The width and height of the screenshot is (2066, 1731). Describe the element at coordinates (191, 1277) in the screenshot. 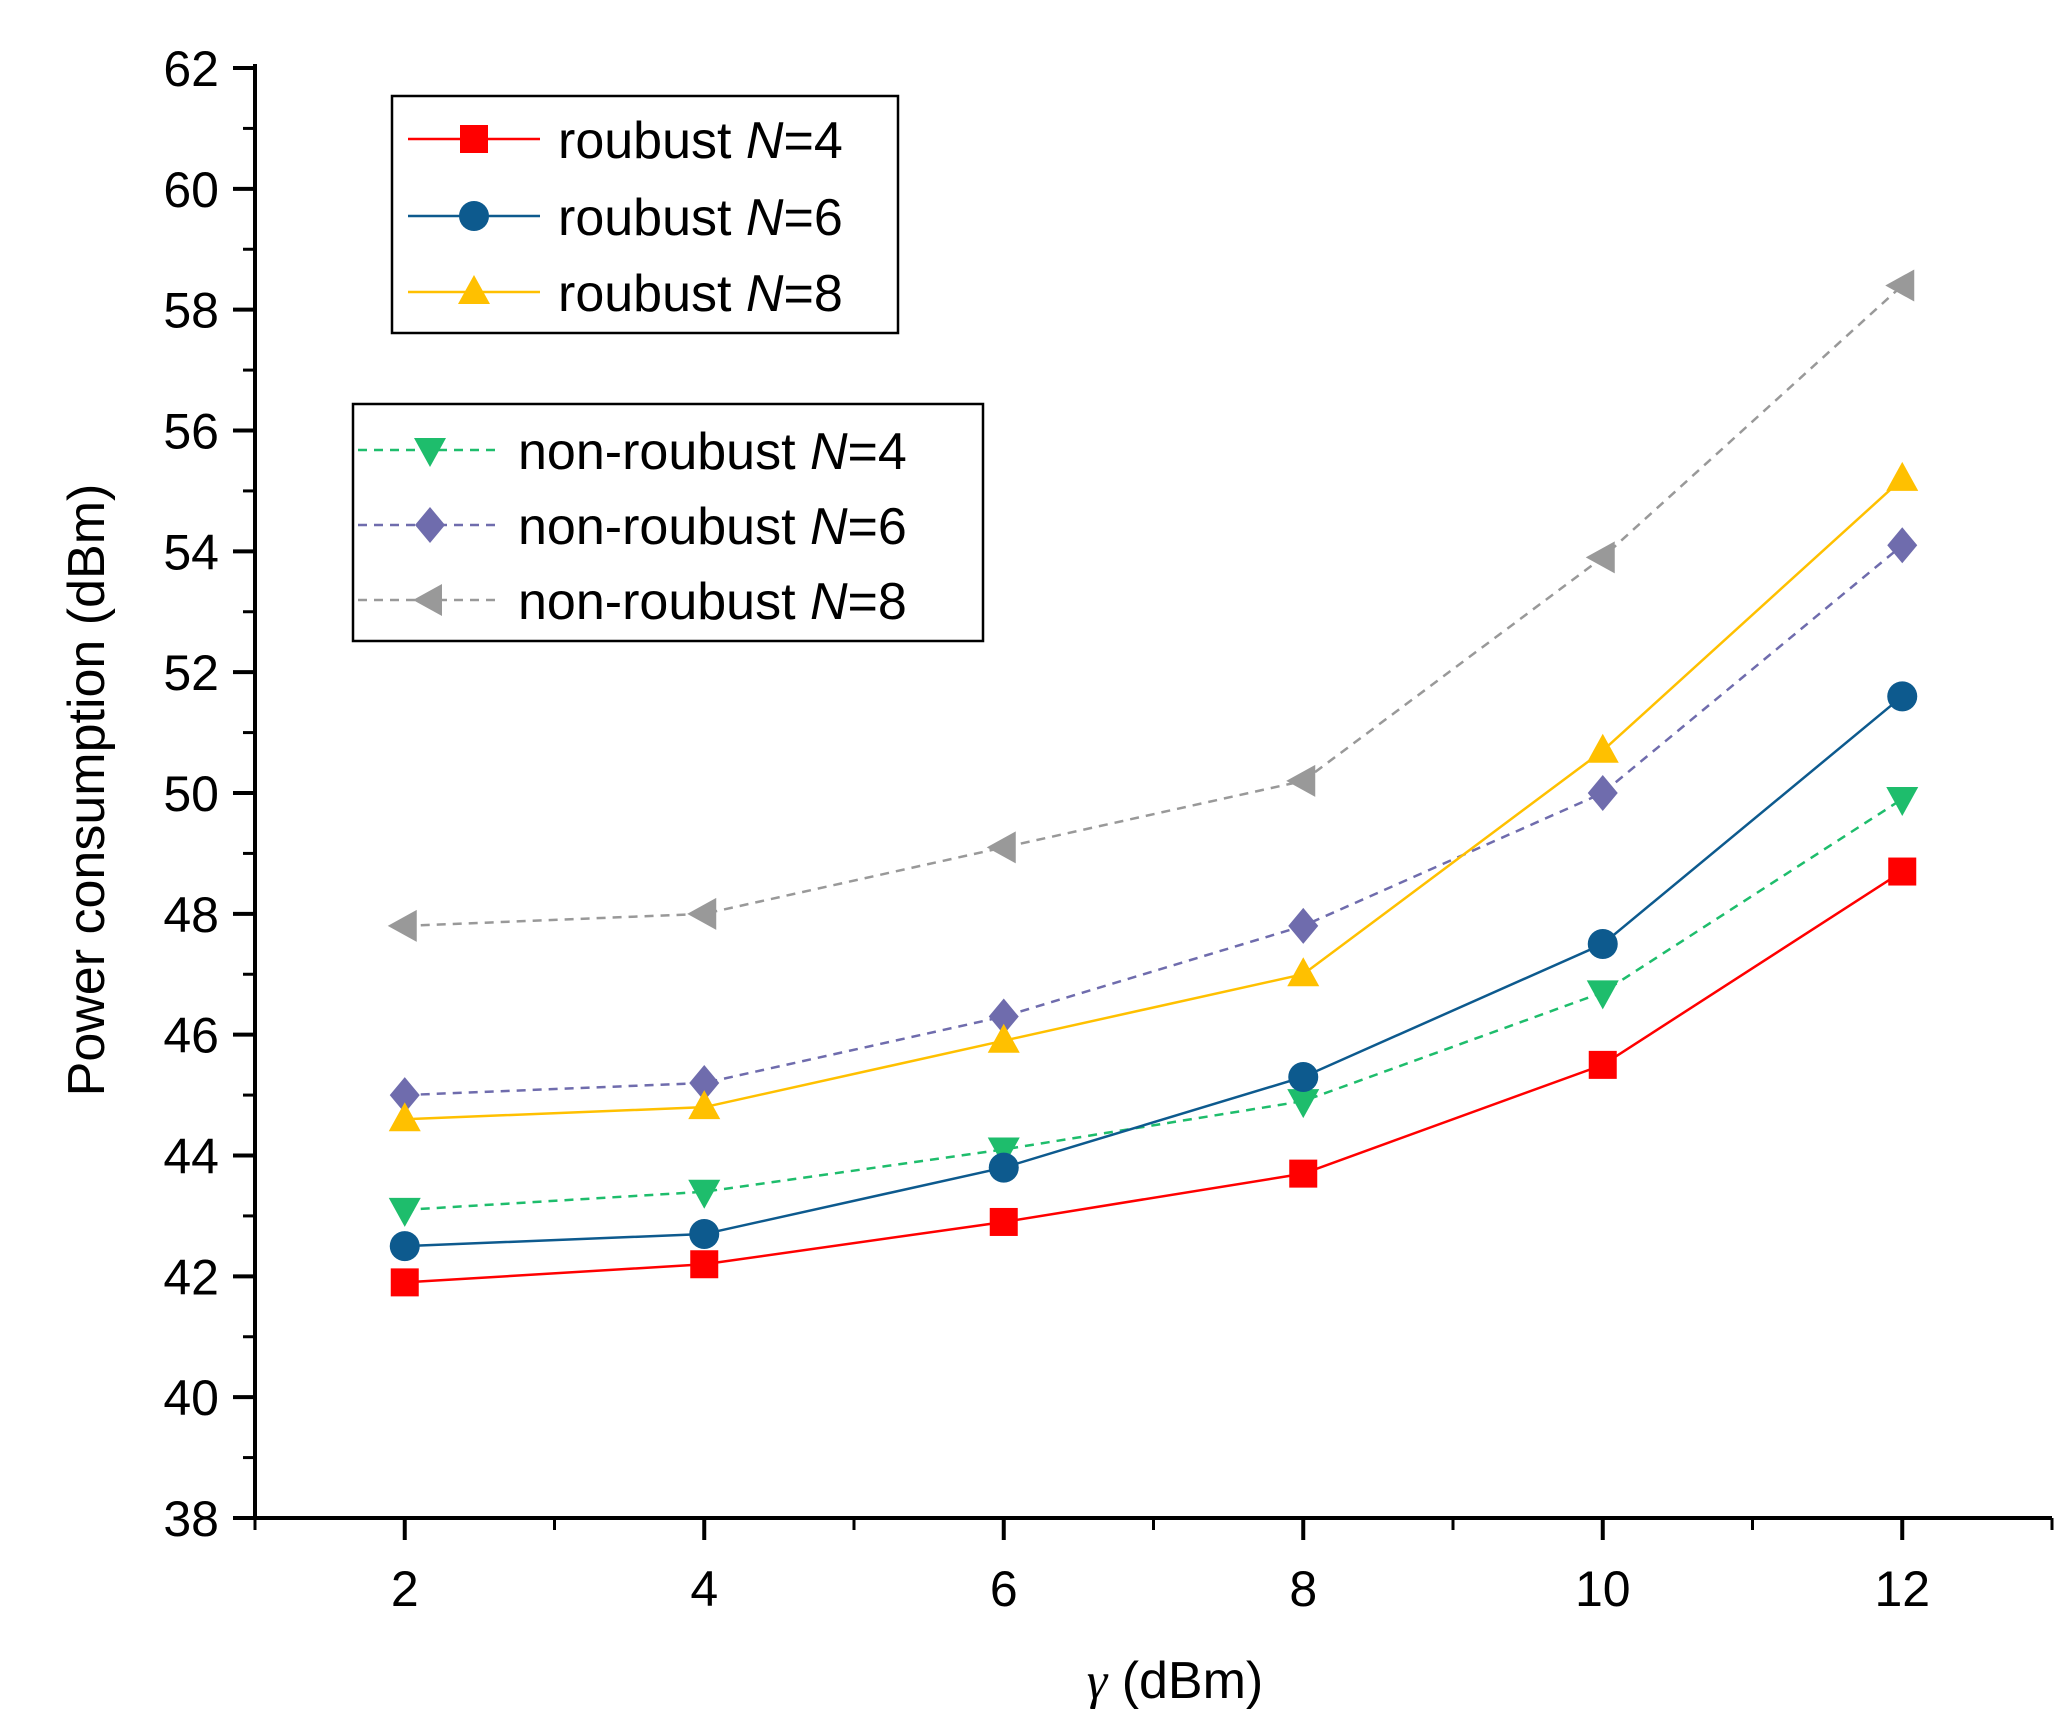

I see `y-tick-label: 42` at that location.